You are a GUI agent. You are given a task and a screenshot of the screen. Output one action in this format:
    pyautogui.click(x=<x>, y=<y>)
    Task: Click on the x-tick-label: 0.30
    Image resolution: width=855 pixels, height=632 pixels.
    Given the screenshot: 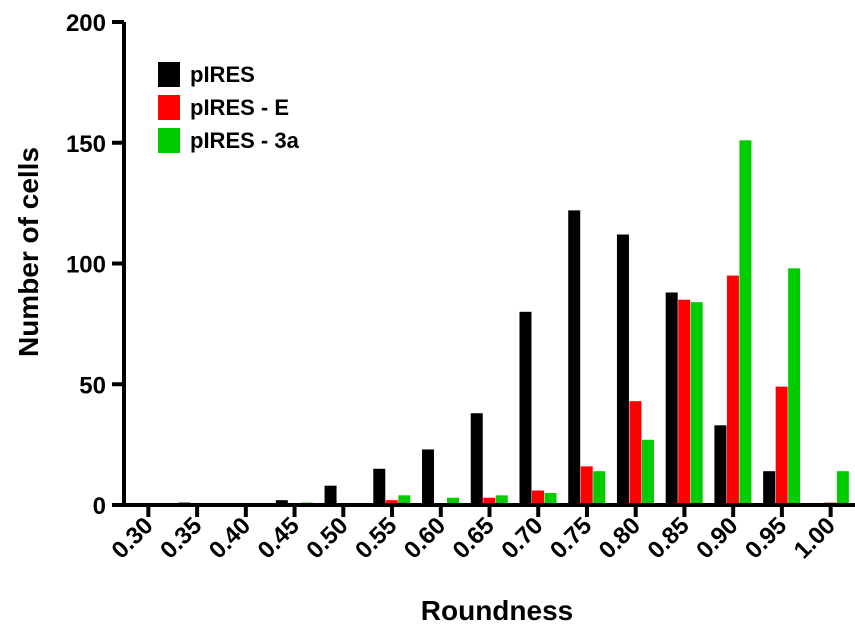 What is the action you would take?
    pyautogui.click(x=132, y=538)
    